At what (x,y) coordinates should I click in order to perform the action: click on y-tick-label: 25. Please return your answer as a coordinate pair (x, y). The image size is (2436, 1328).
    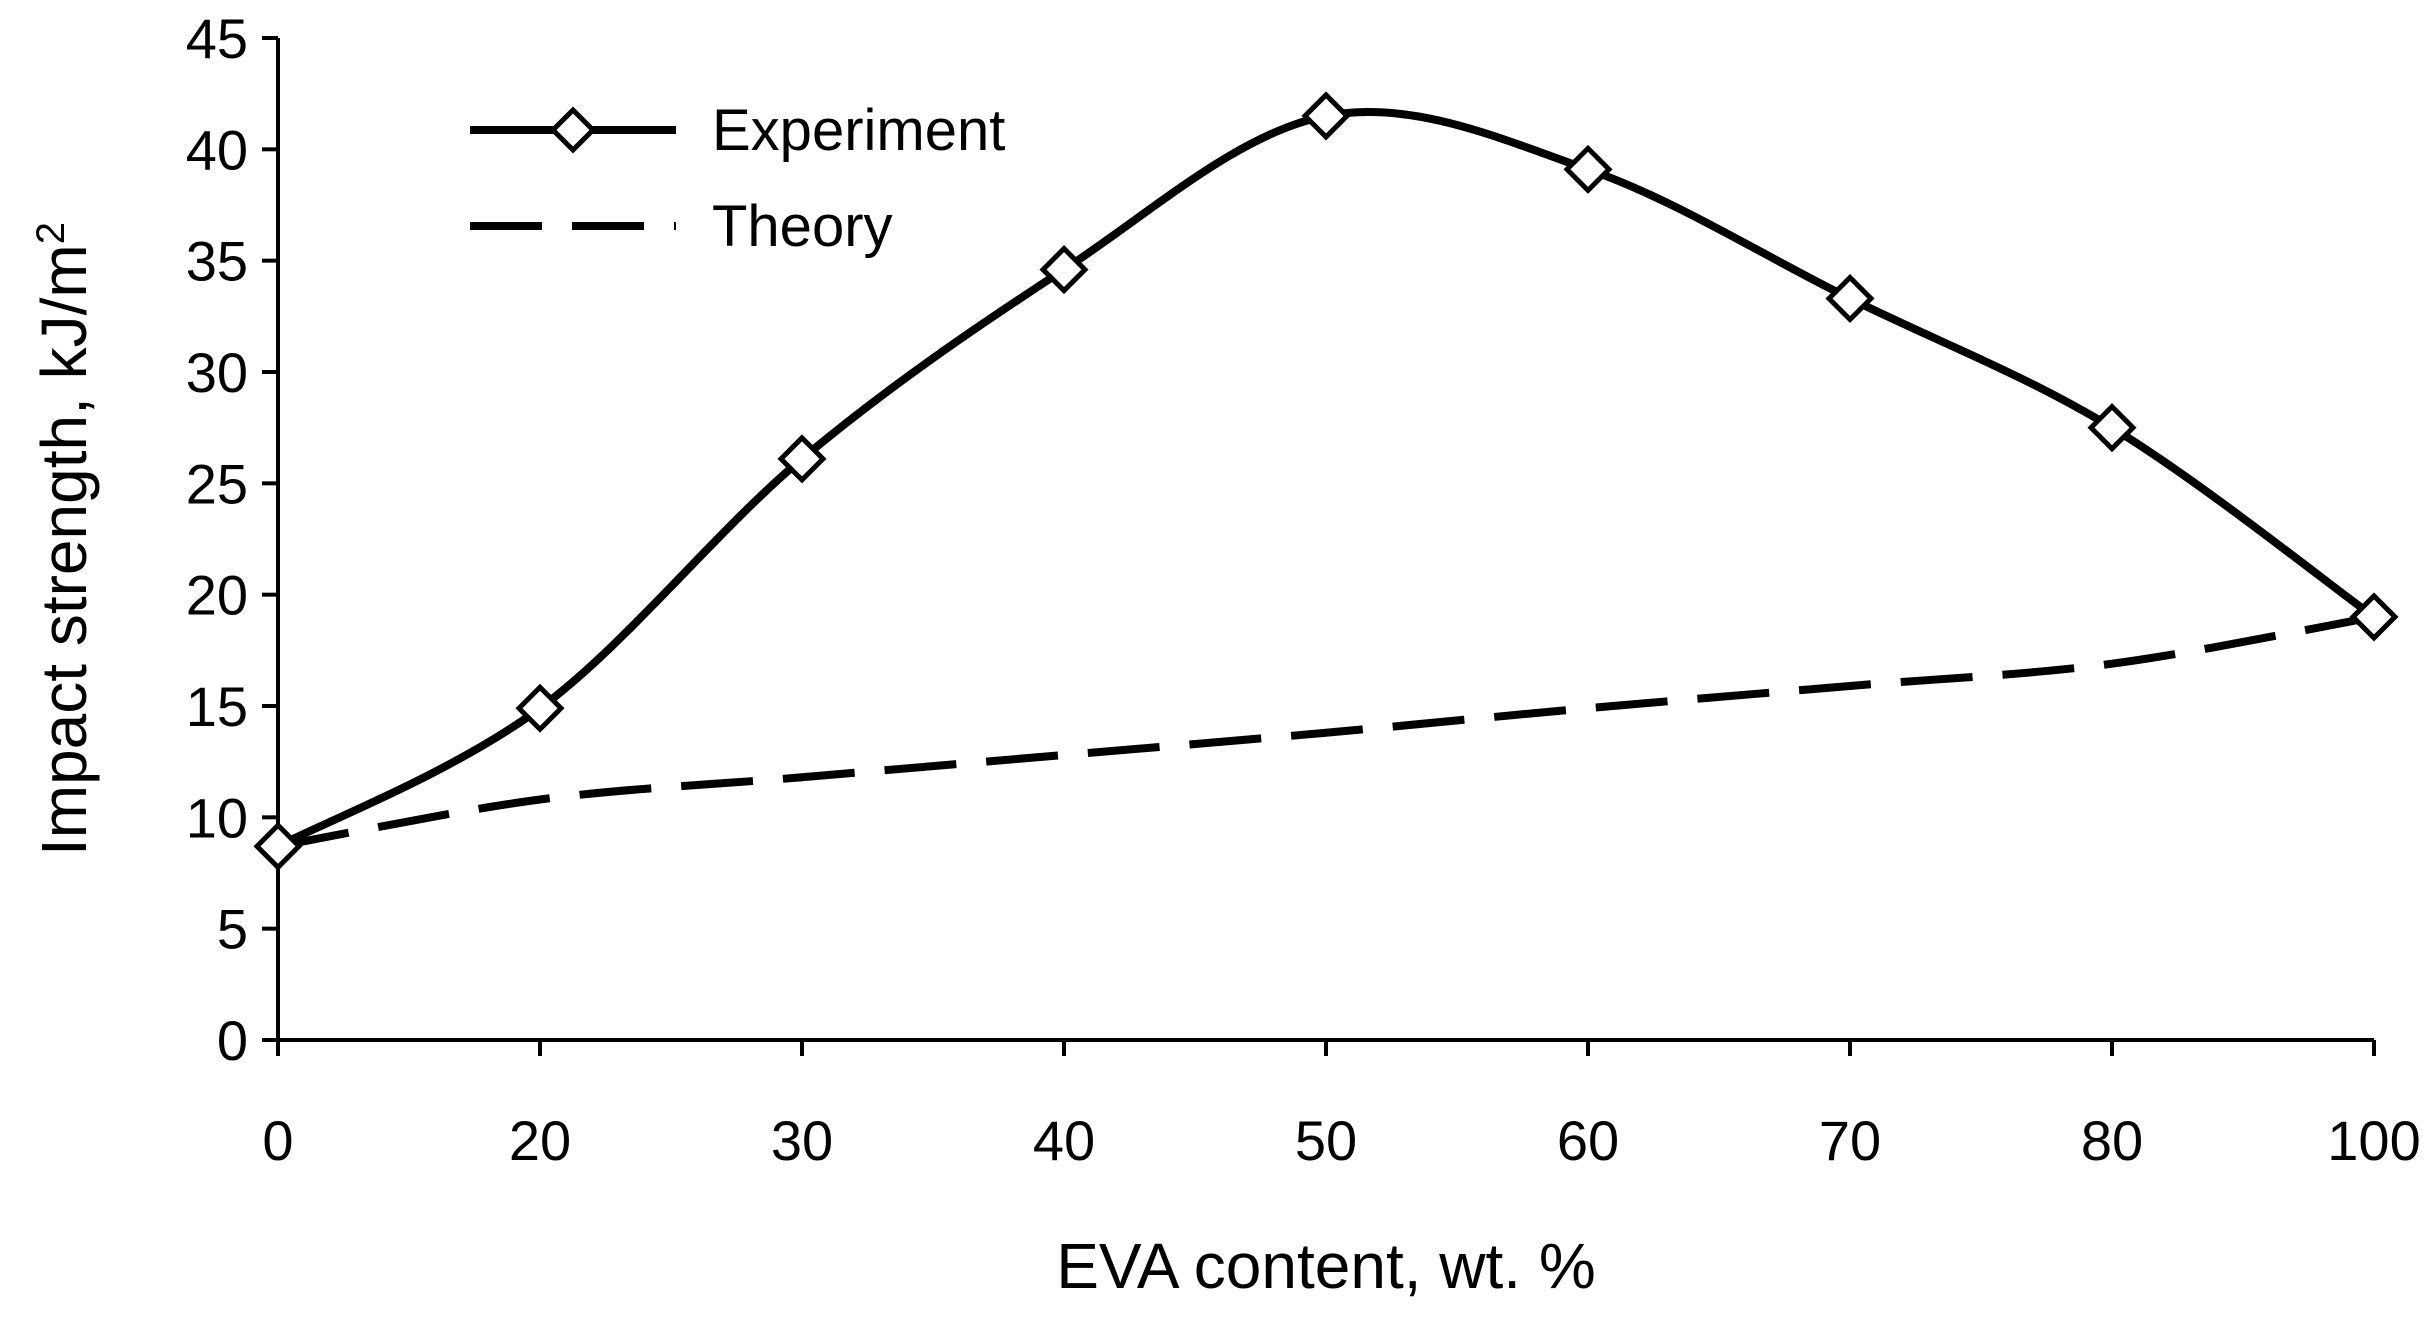
    Looking at the image, I should click on (217, 483).